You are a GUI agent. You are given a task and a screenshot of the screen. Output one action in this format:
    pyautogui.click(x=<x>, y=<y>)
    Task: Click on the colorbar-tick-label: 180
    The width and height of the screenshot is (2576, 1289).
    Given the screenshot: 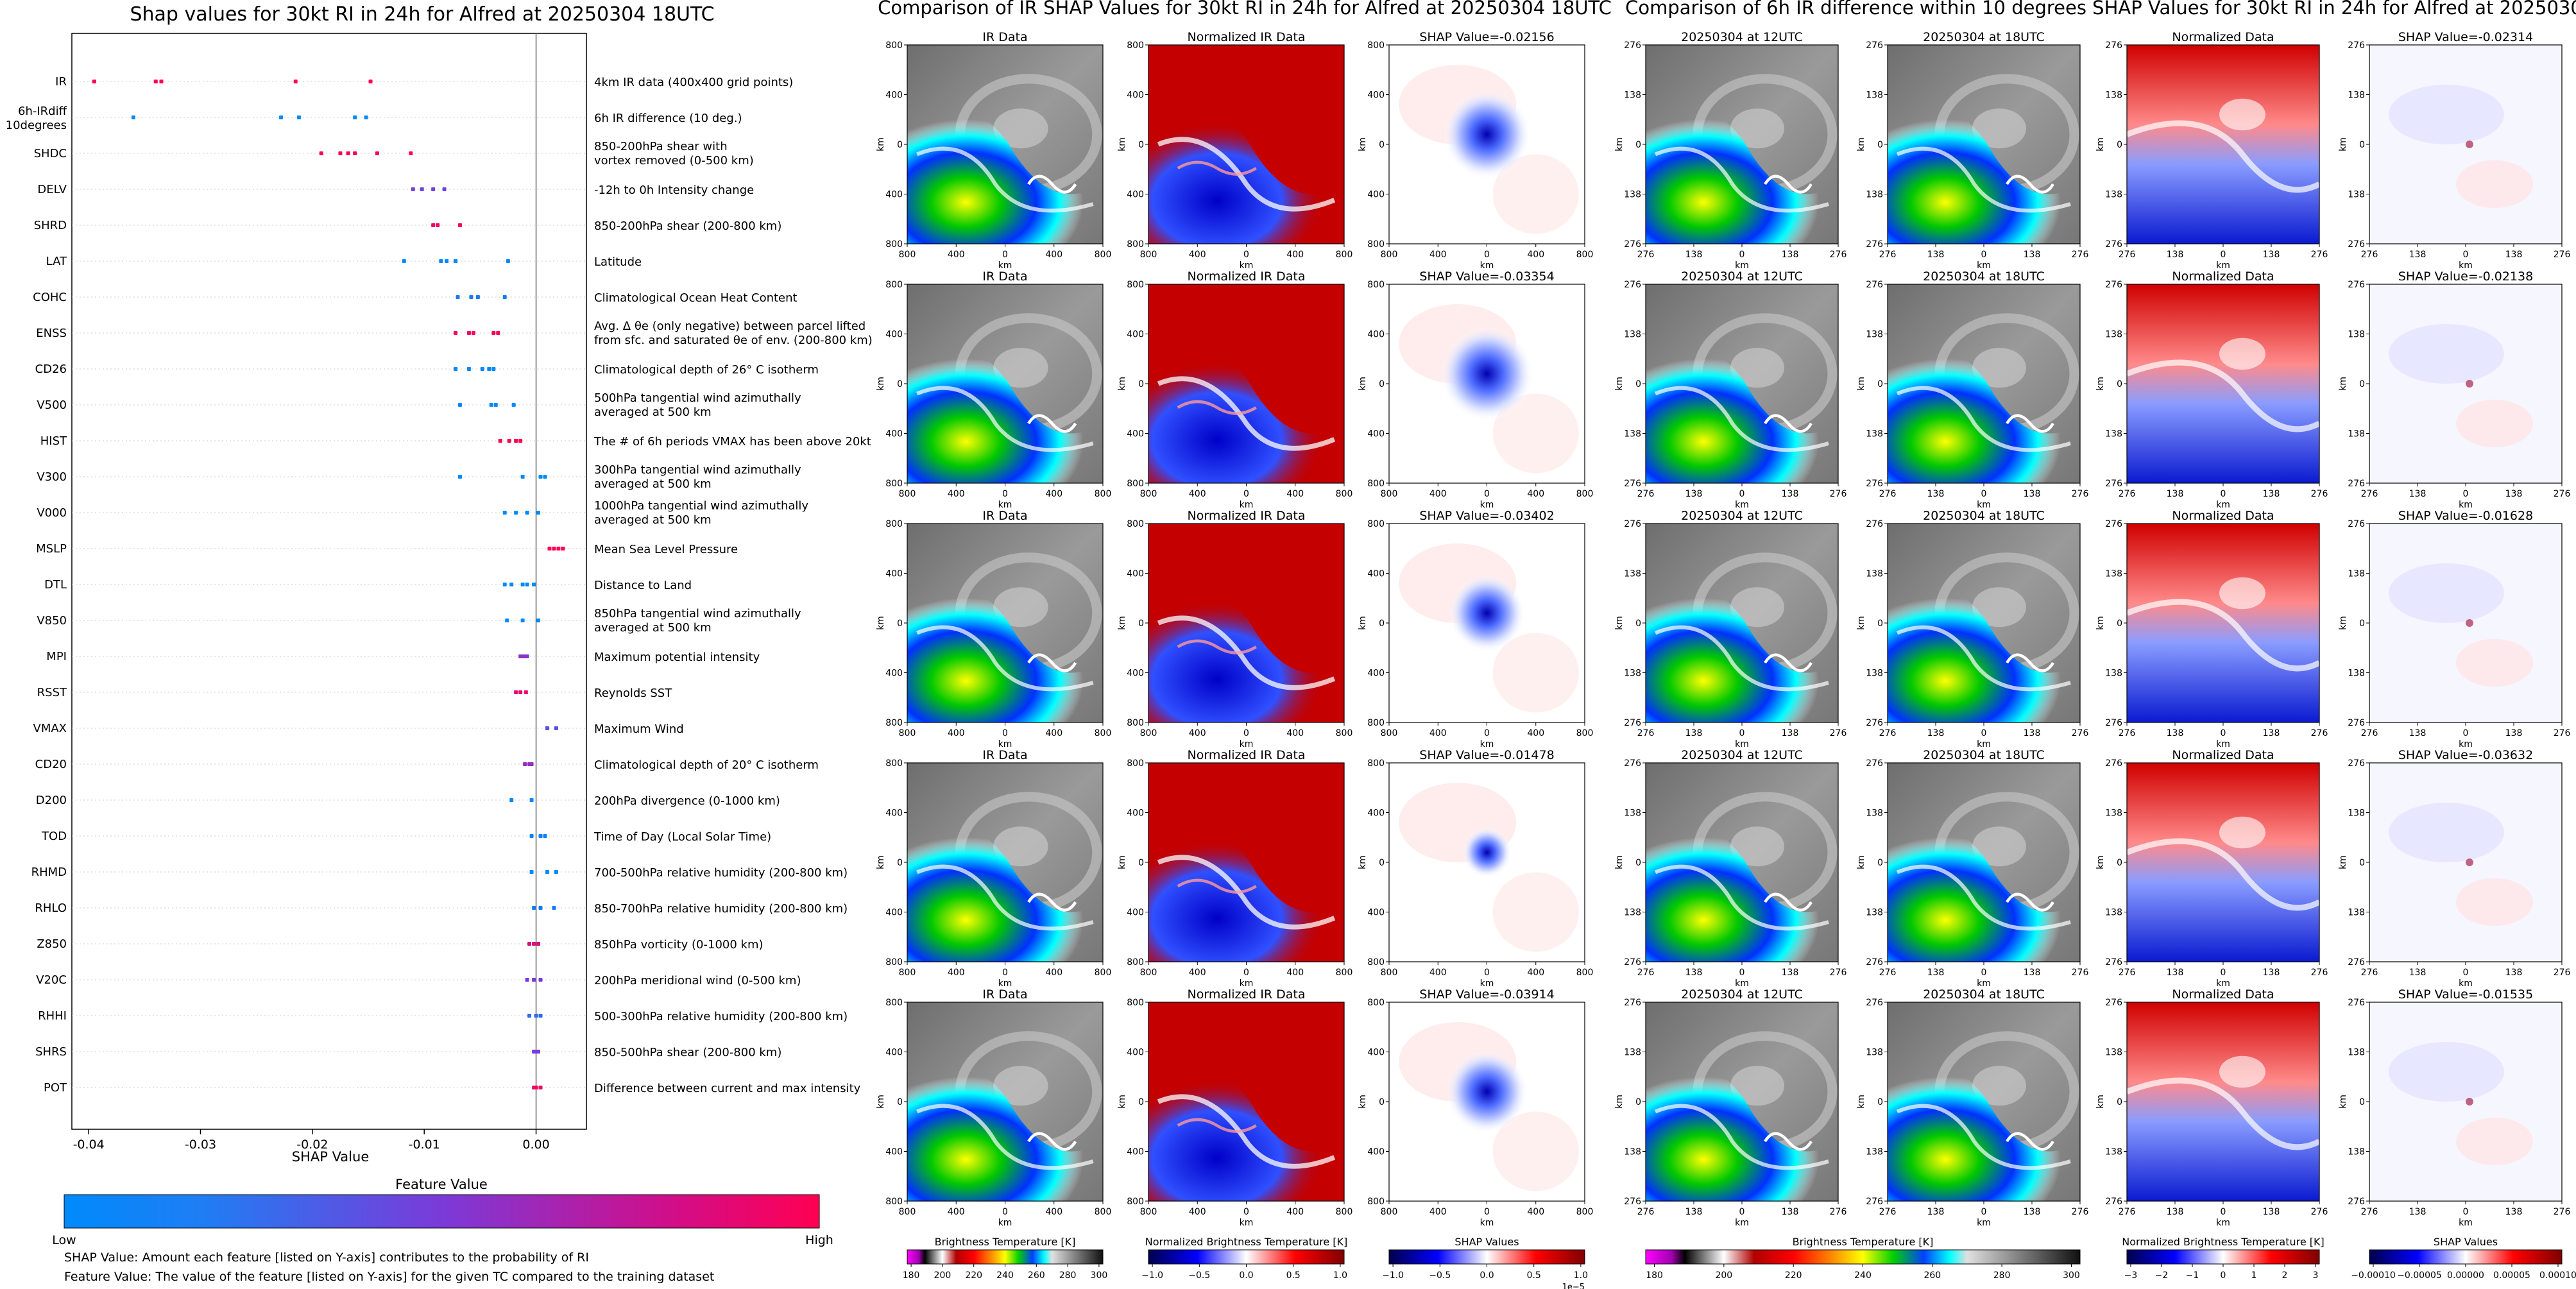 What is the action you would take?
    pyautogui.click(x=1654, y=1275)
    